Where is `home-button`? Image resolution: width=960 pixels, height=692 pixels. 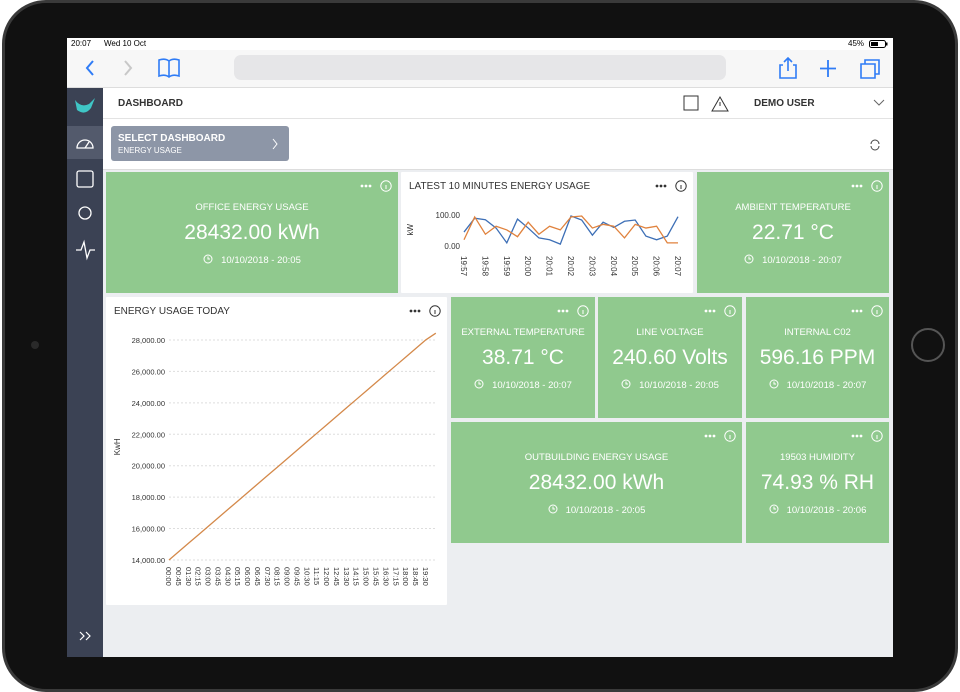 home-button is located at coordinates (928, 345).